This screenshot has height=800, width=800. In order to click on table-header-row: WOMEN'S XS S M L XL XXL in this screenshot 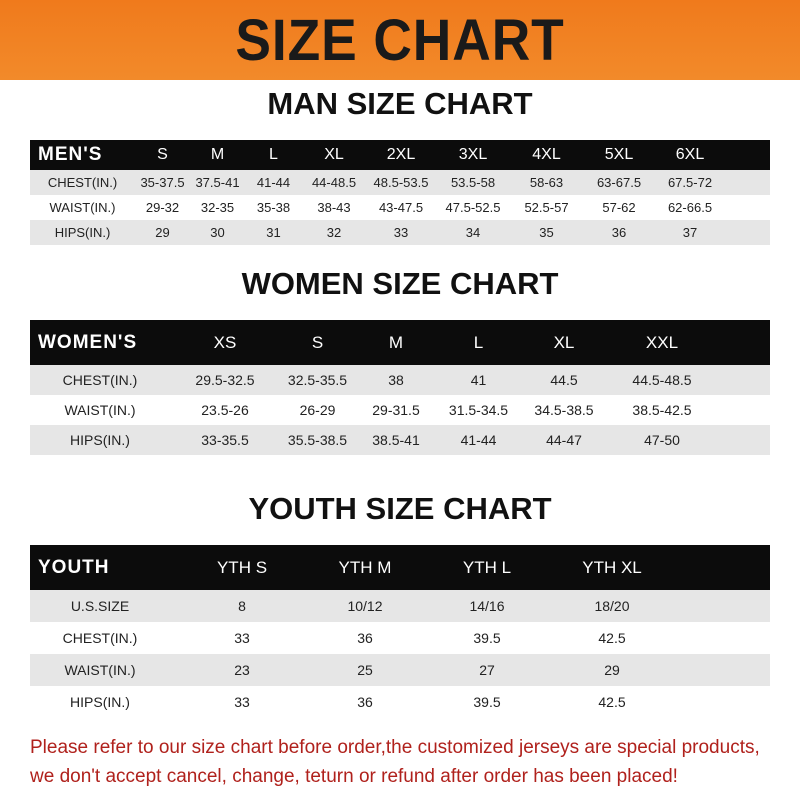, I will do `click(400, 342)`.